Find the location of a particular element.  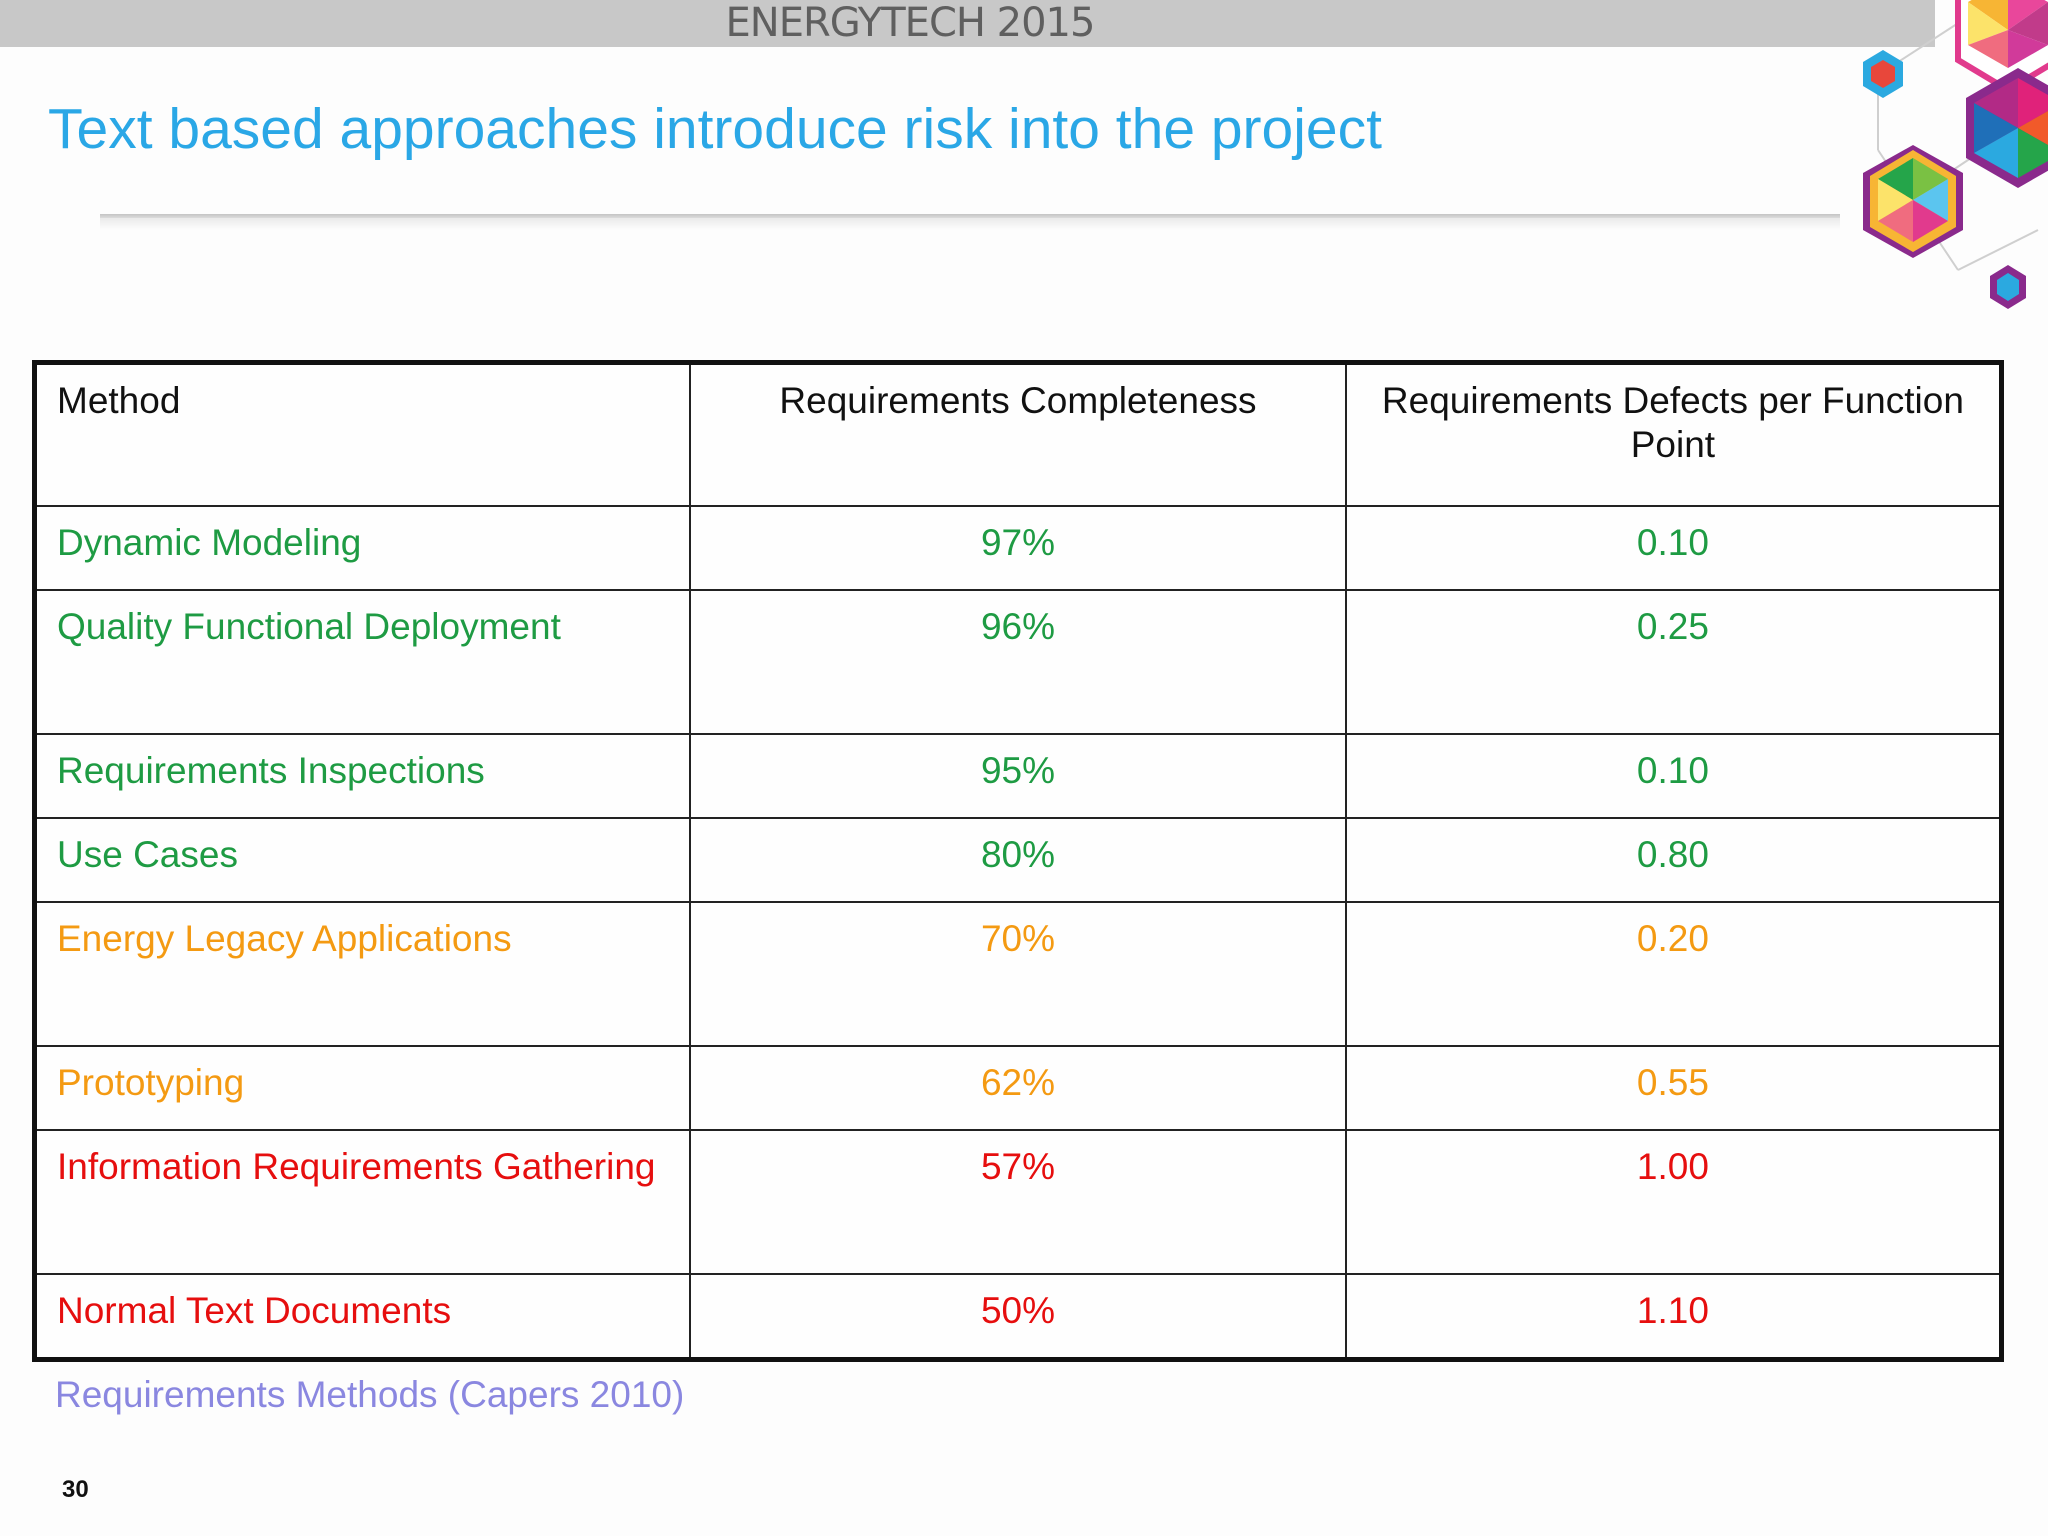

completeness-cell: 80% is located at coordinates (1018, 860).